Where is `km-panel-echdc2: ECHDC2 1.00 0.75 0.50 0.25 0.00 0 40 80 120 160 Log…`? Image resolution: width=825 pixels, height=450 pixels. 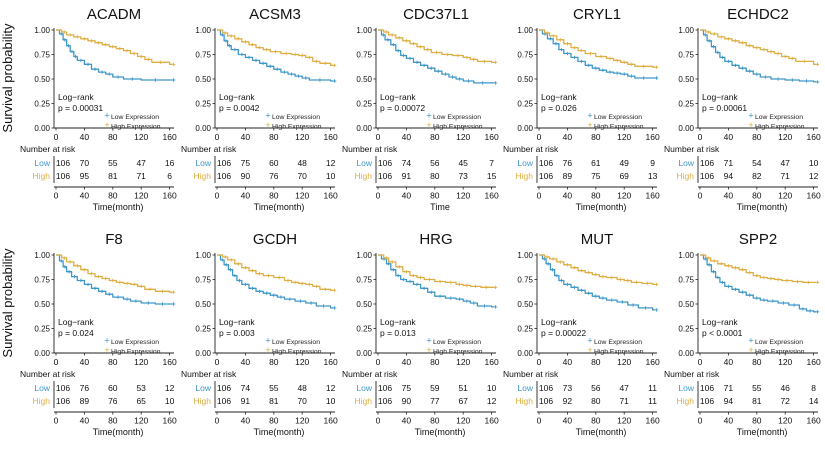
km-panel-echdc2: ECHDC2 1.00 0.75 0.50 0.25 0.00 0 40 80 120 160 Log… is located at coordinates (742, 112).